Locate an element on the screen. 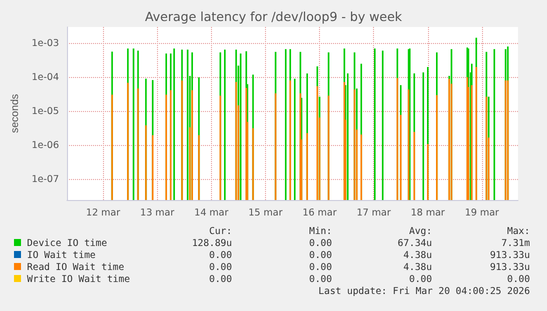 The image size is (547, 311). text: Min: is located at coordinates (320, 232).